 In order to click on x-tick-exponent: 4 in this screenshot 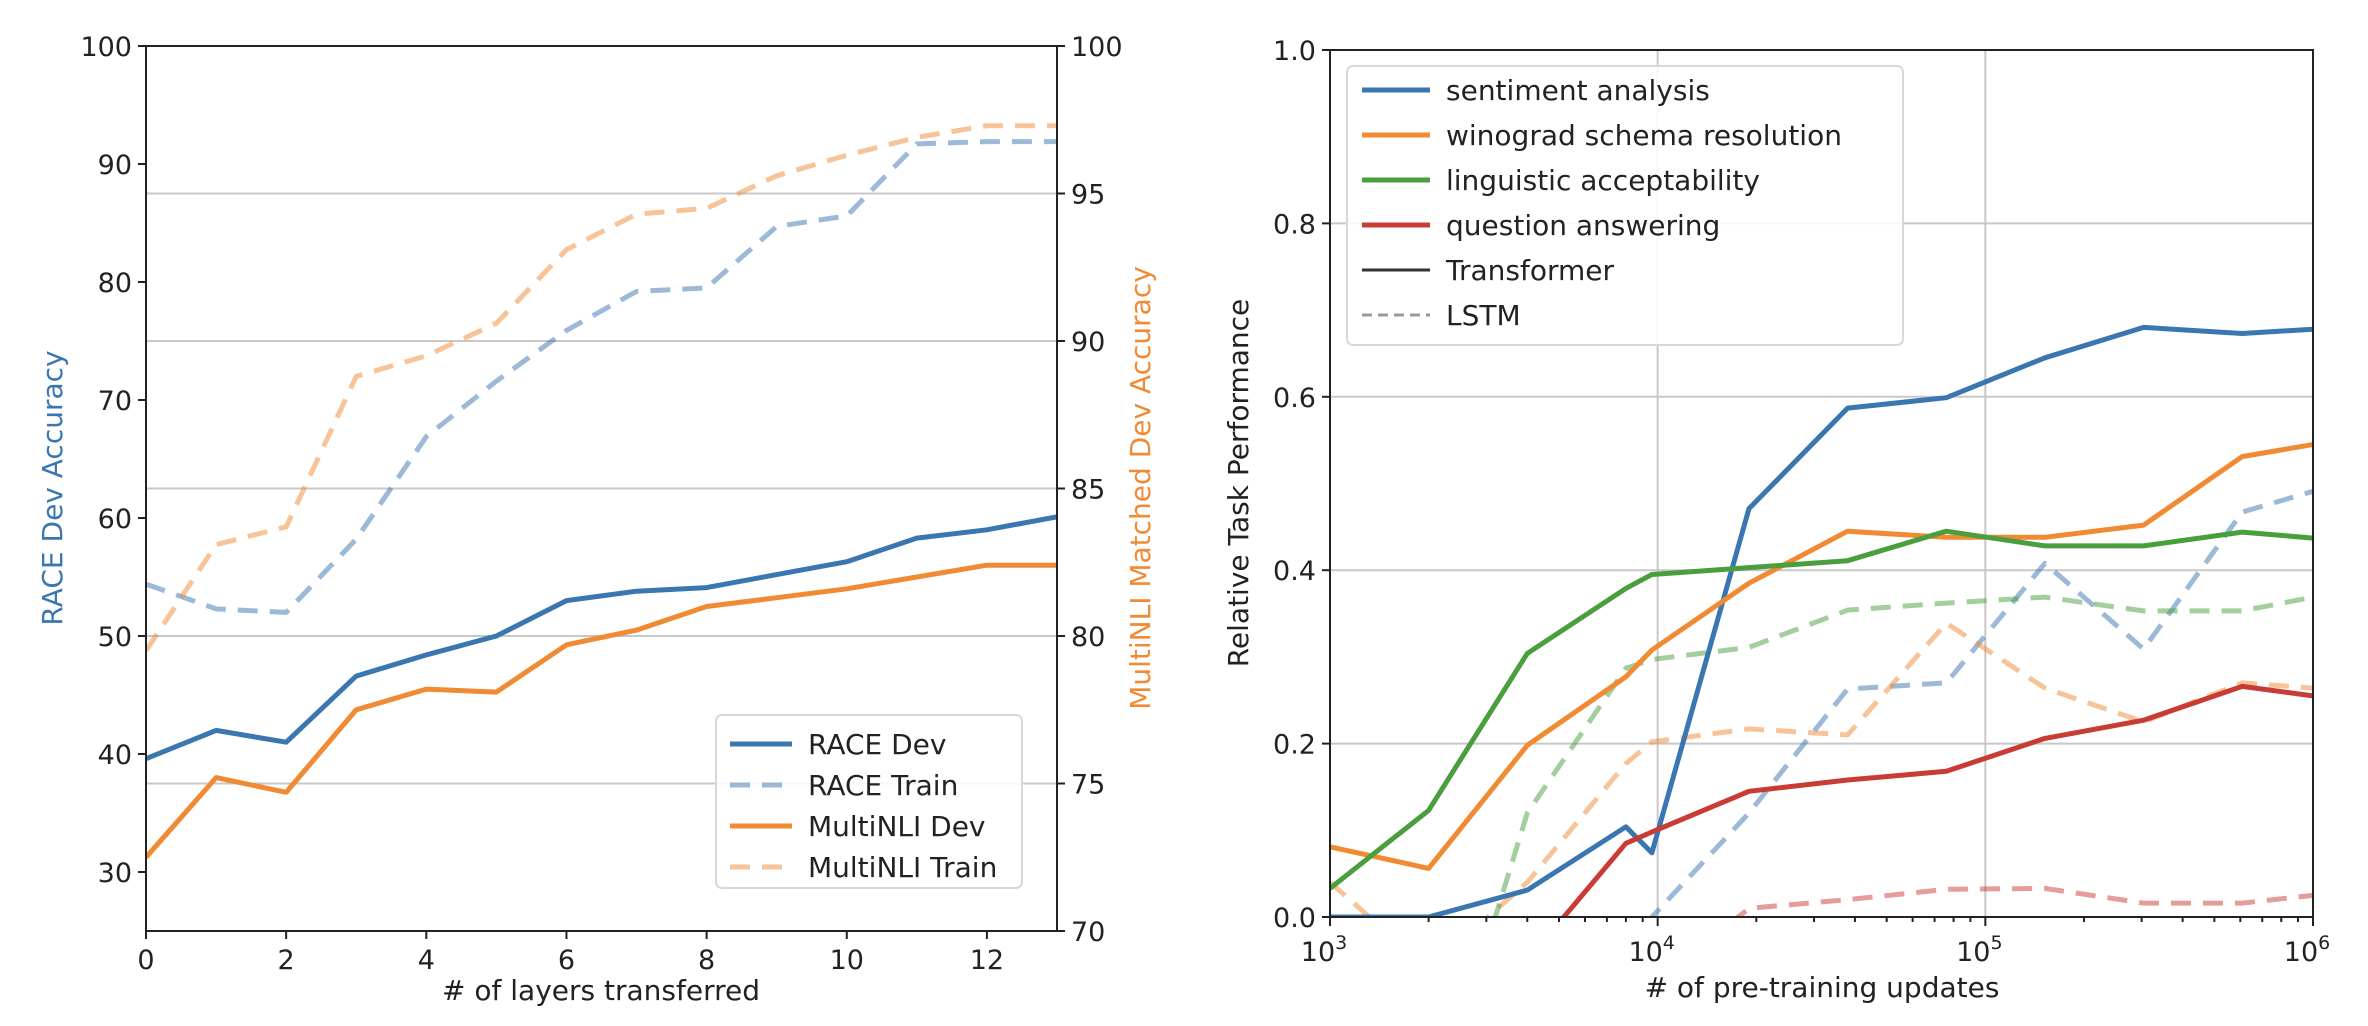, I will do `click(1669, 943)`.